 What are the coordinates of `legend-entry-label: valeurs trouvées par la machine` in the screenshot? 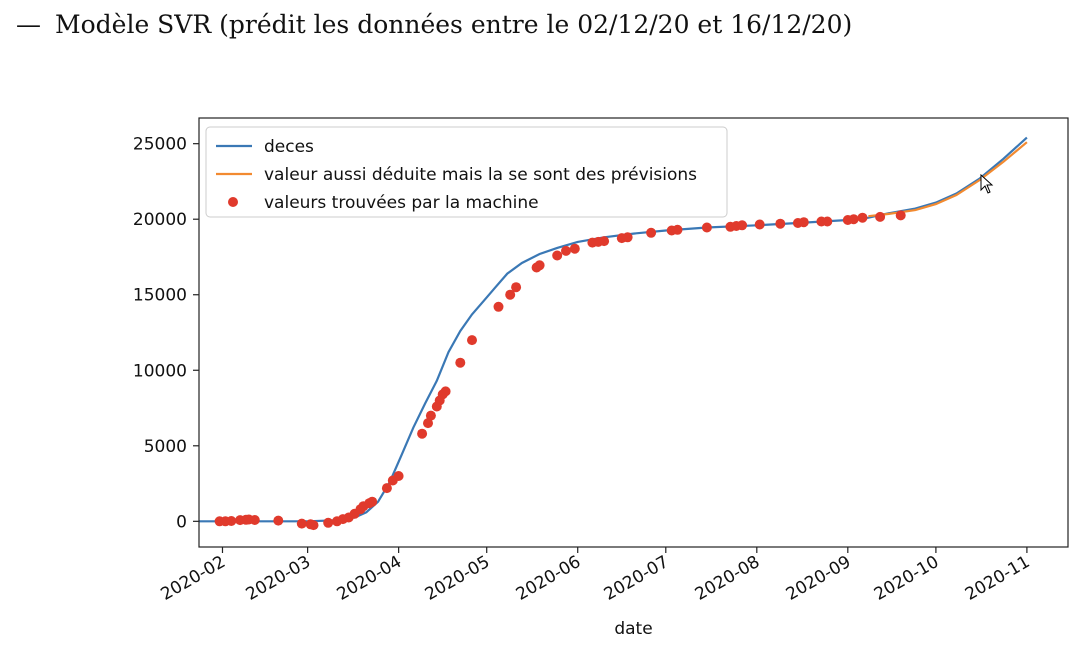 It's located at (401, 203).